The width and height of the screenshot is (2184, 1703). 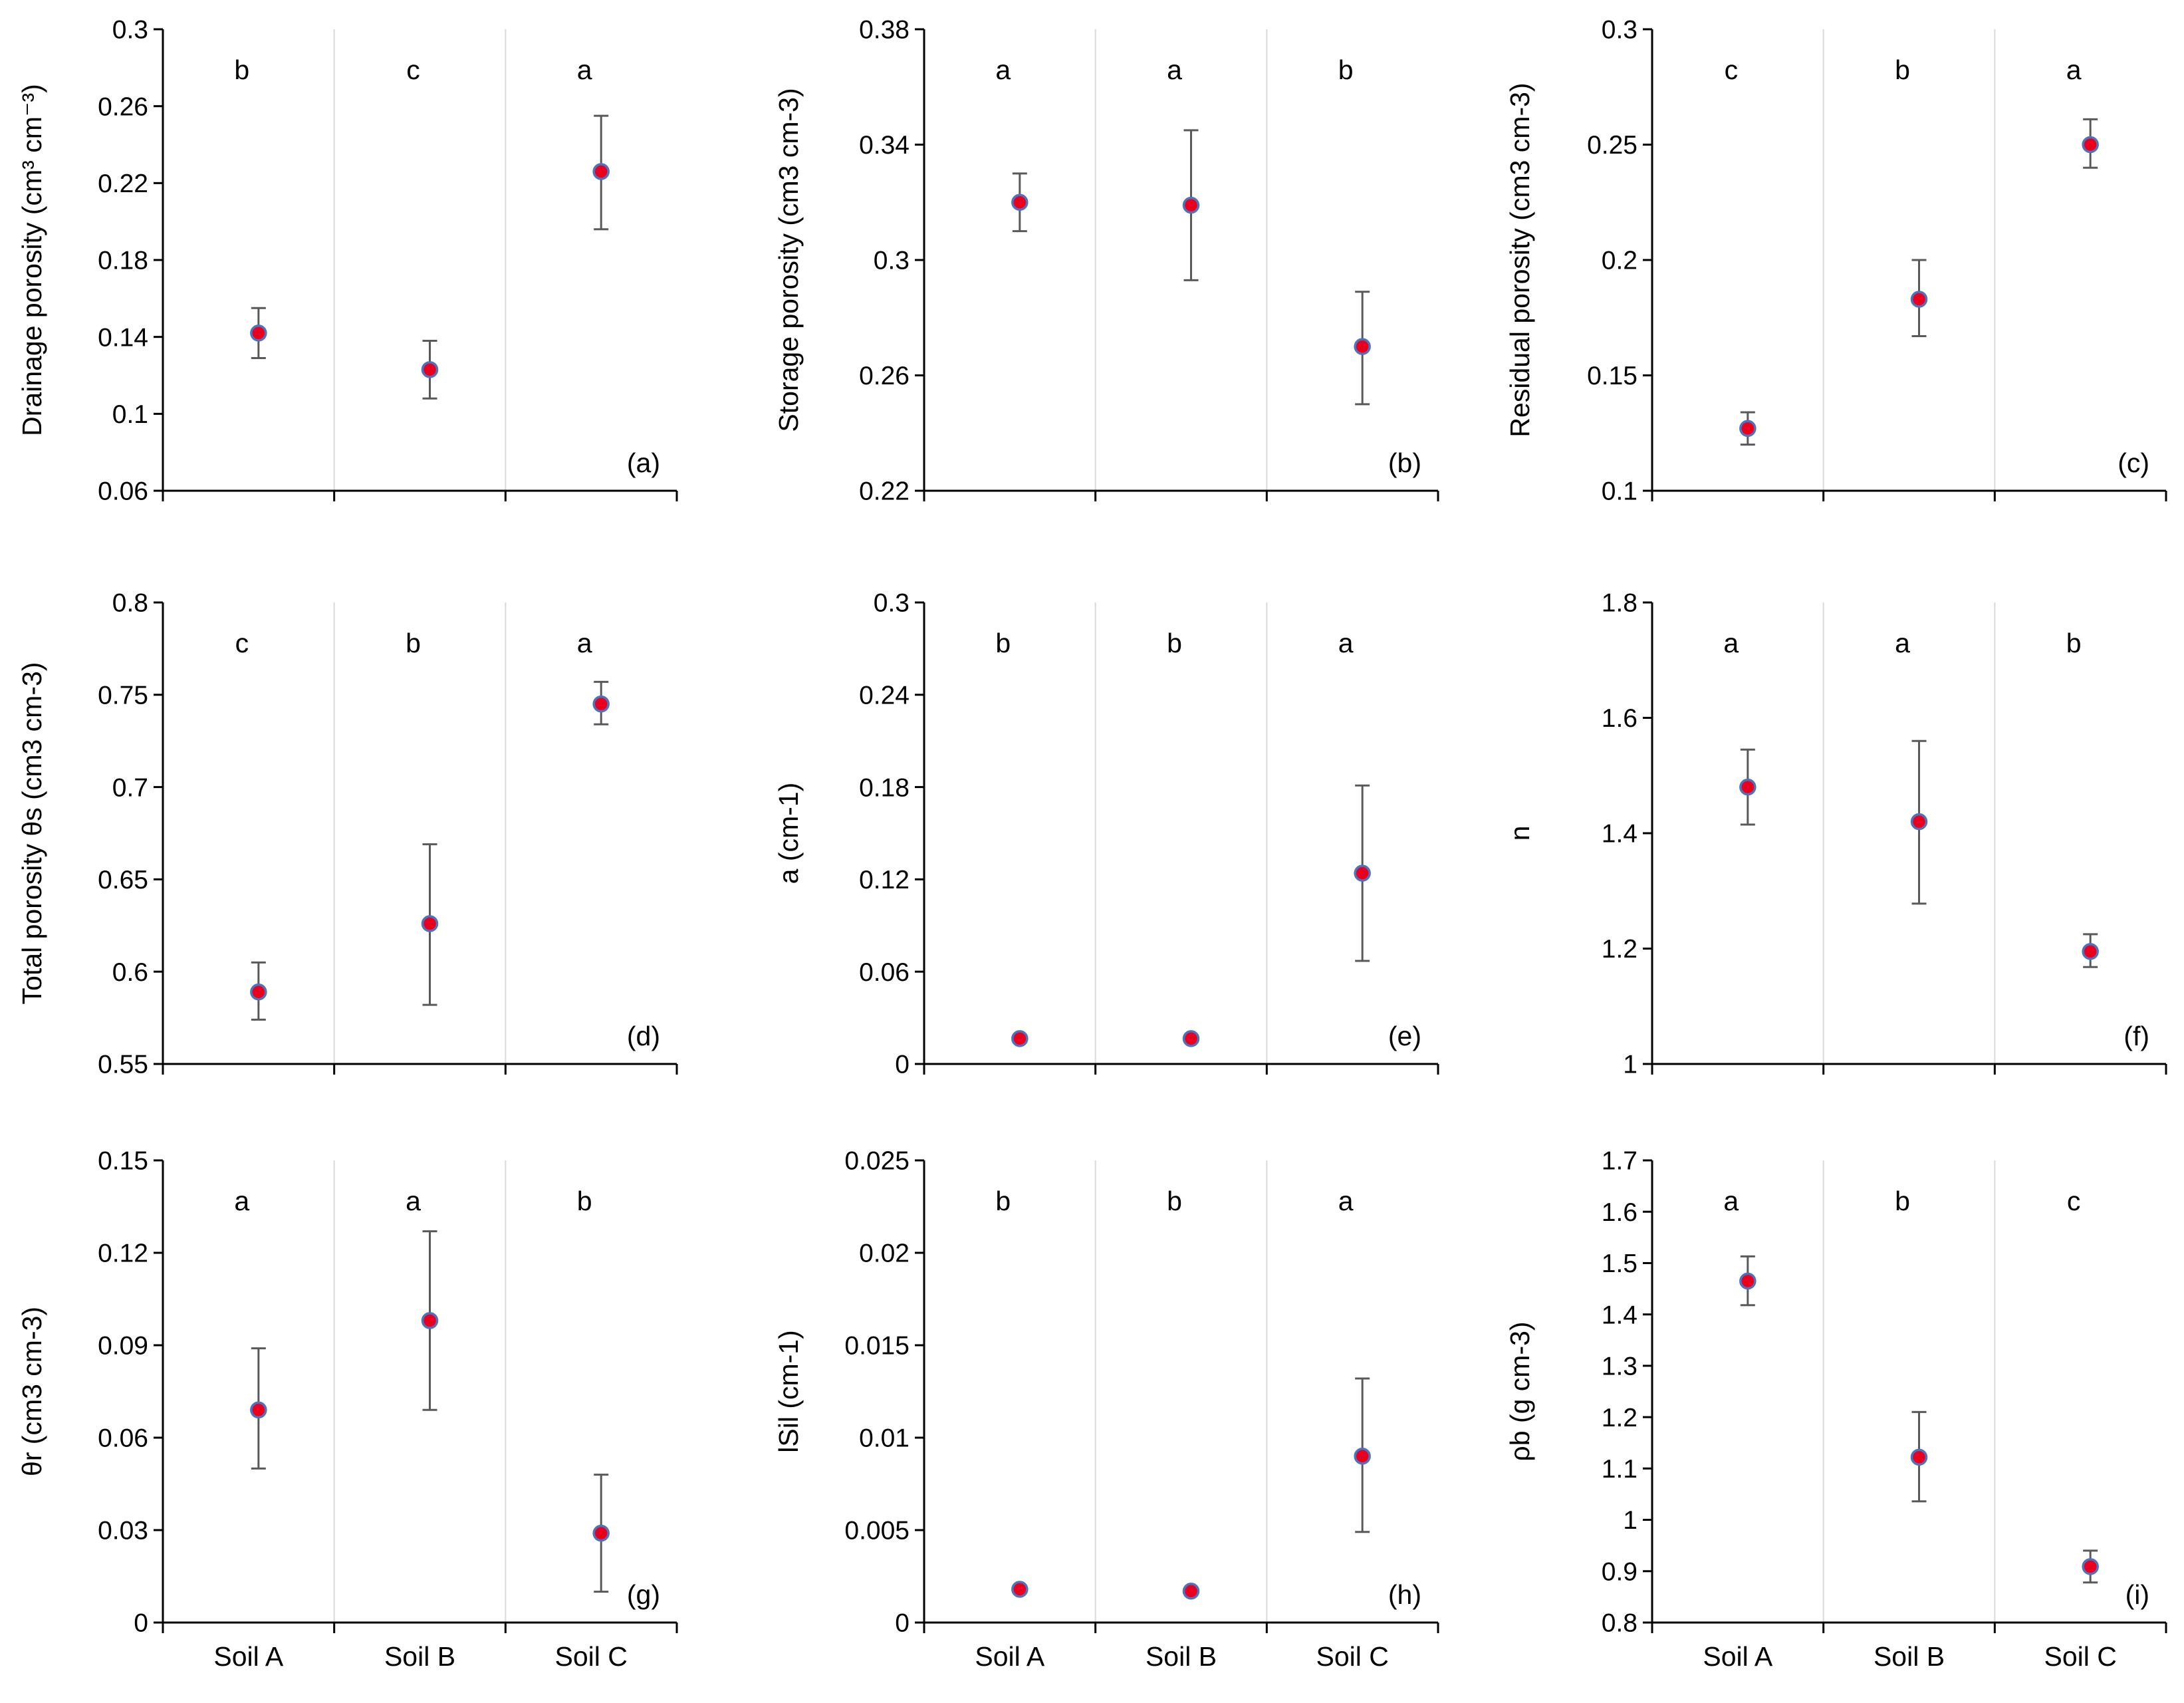 I want to click on chart-7-sig-letter: b, so click(x=584, y=1201).